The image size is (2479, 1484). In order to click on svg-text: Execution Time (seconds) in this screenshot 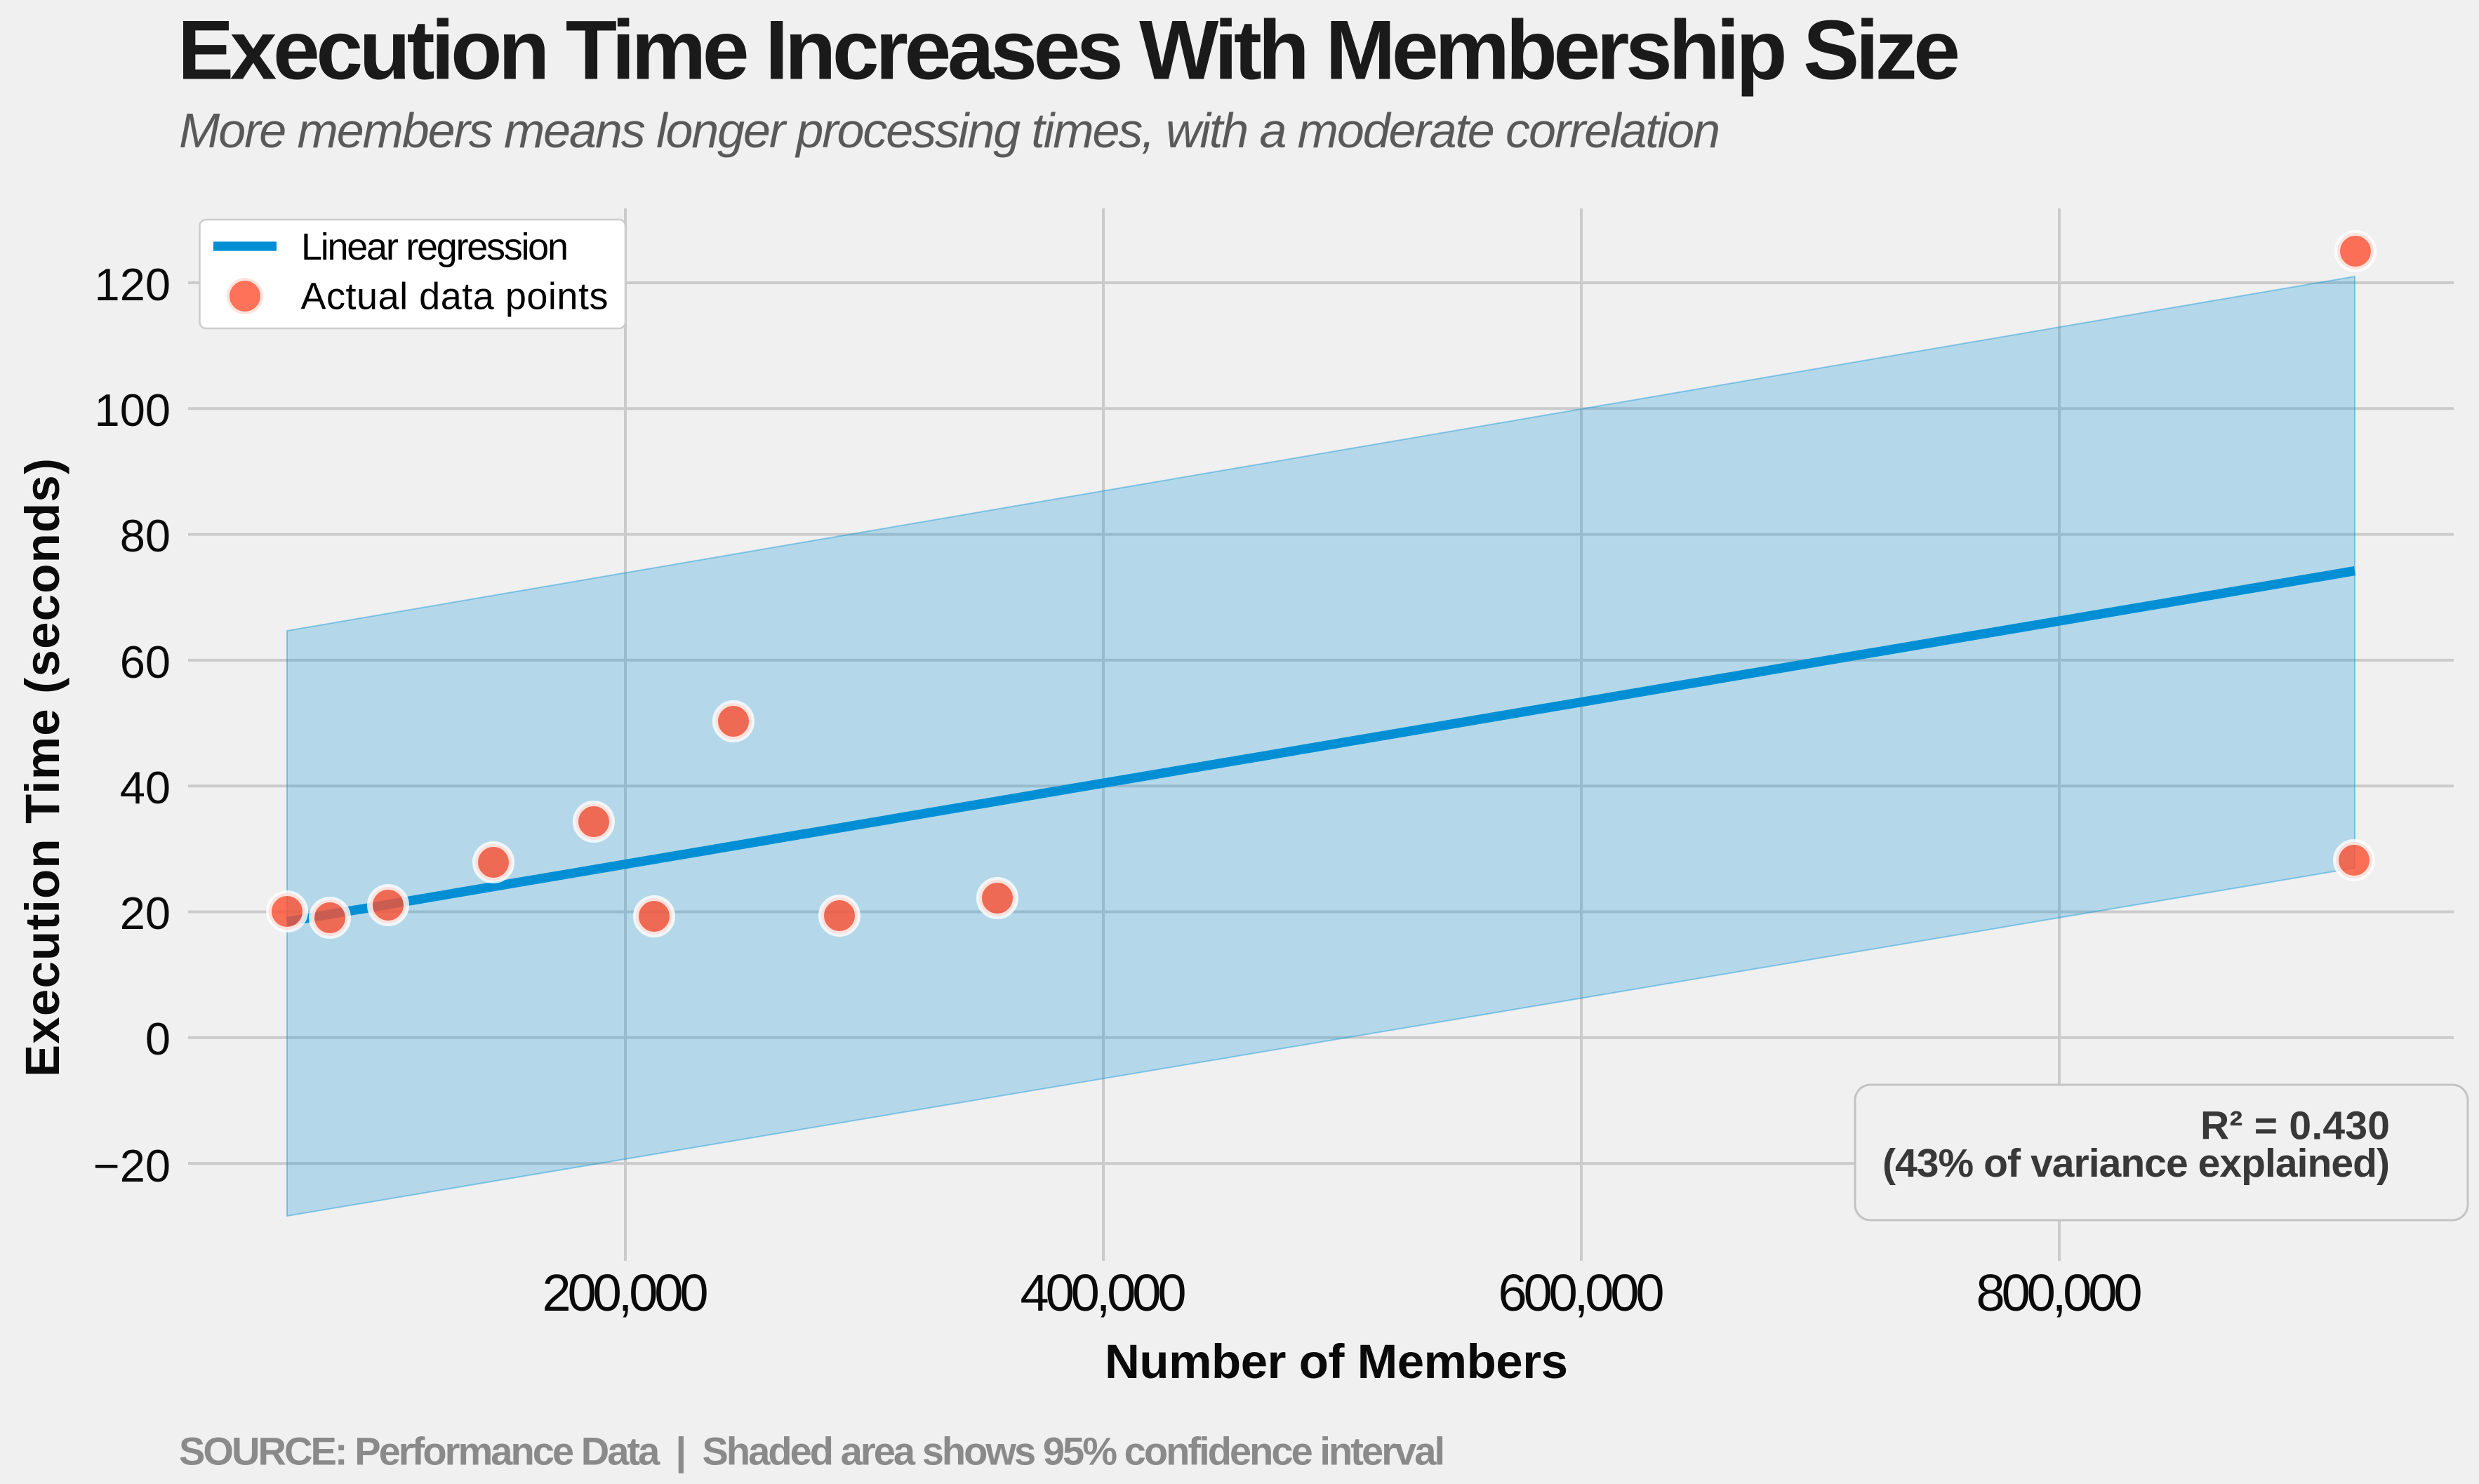, I will do `click(42, 768)`.